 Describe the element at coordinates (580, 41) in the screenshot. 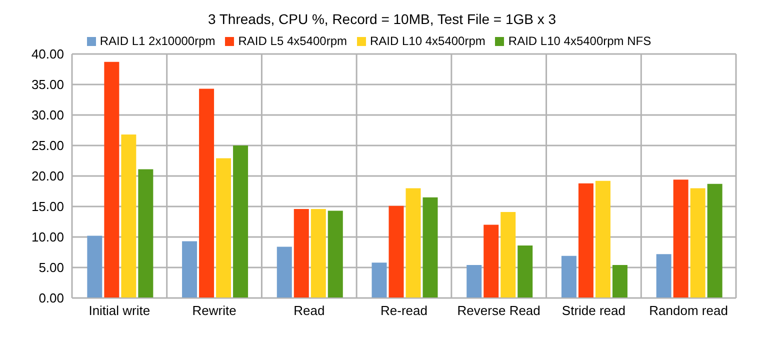

I see `legend-label: RAID L10 4x5400rpm NFS` at that location.